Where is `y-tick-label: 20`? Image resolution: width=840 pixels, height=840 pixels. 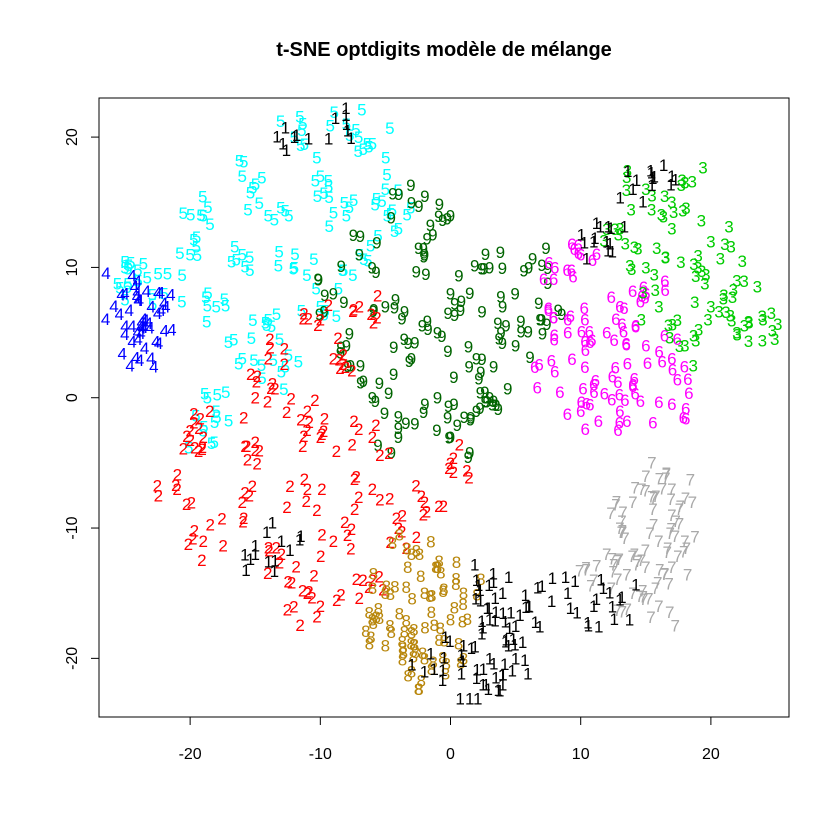 y-tick-label: 20 is located at coordinates (72, 137).